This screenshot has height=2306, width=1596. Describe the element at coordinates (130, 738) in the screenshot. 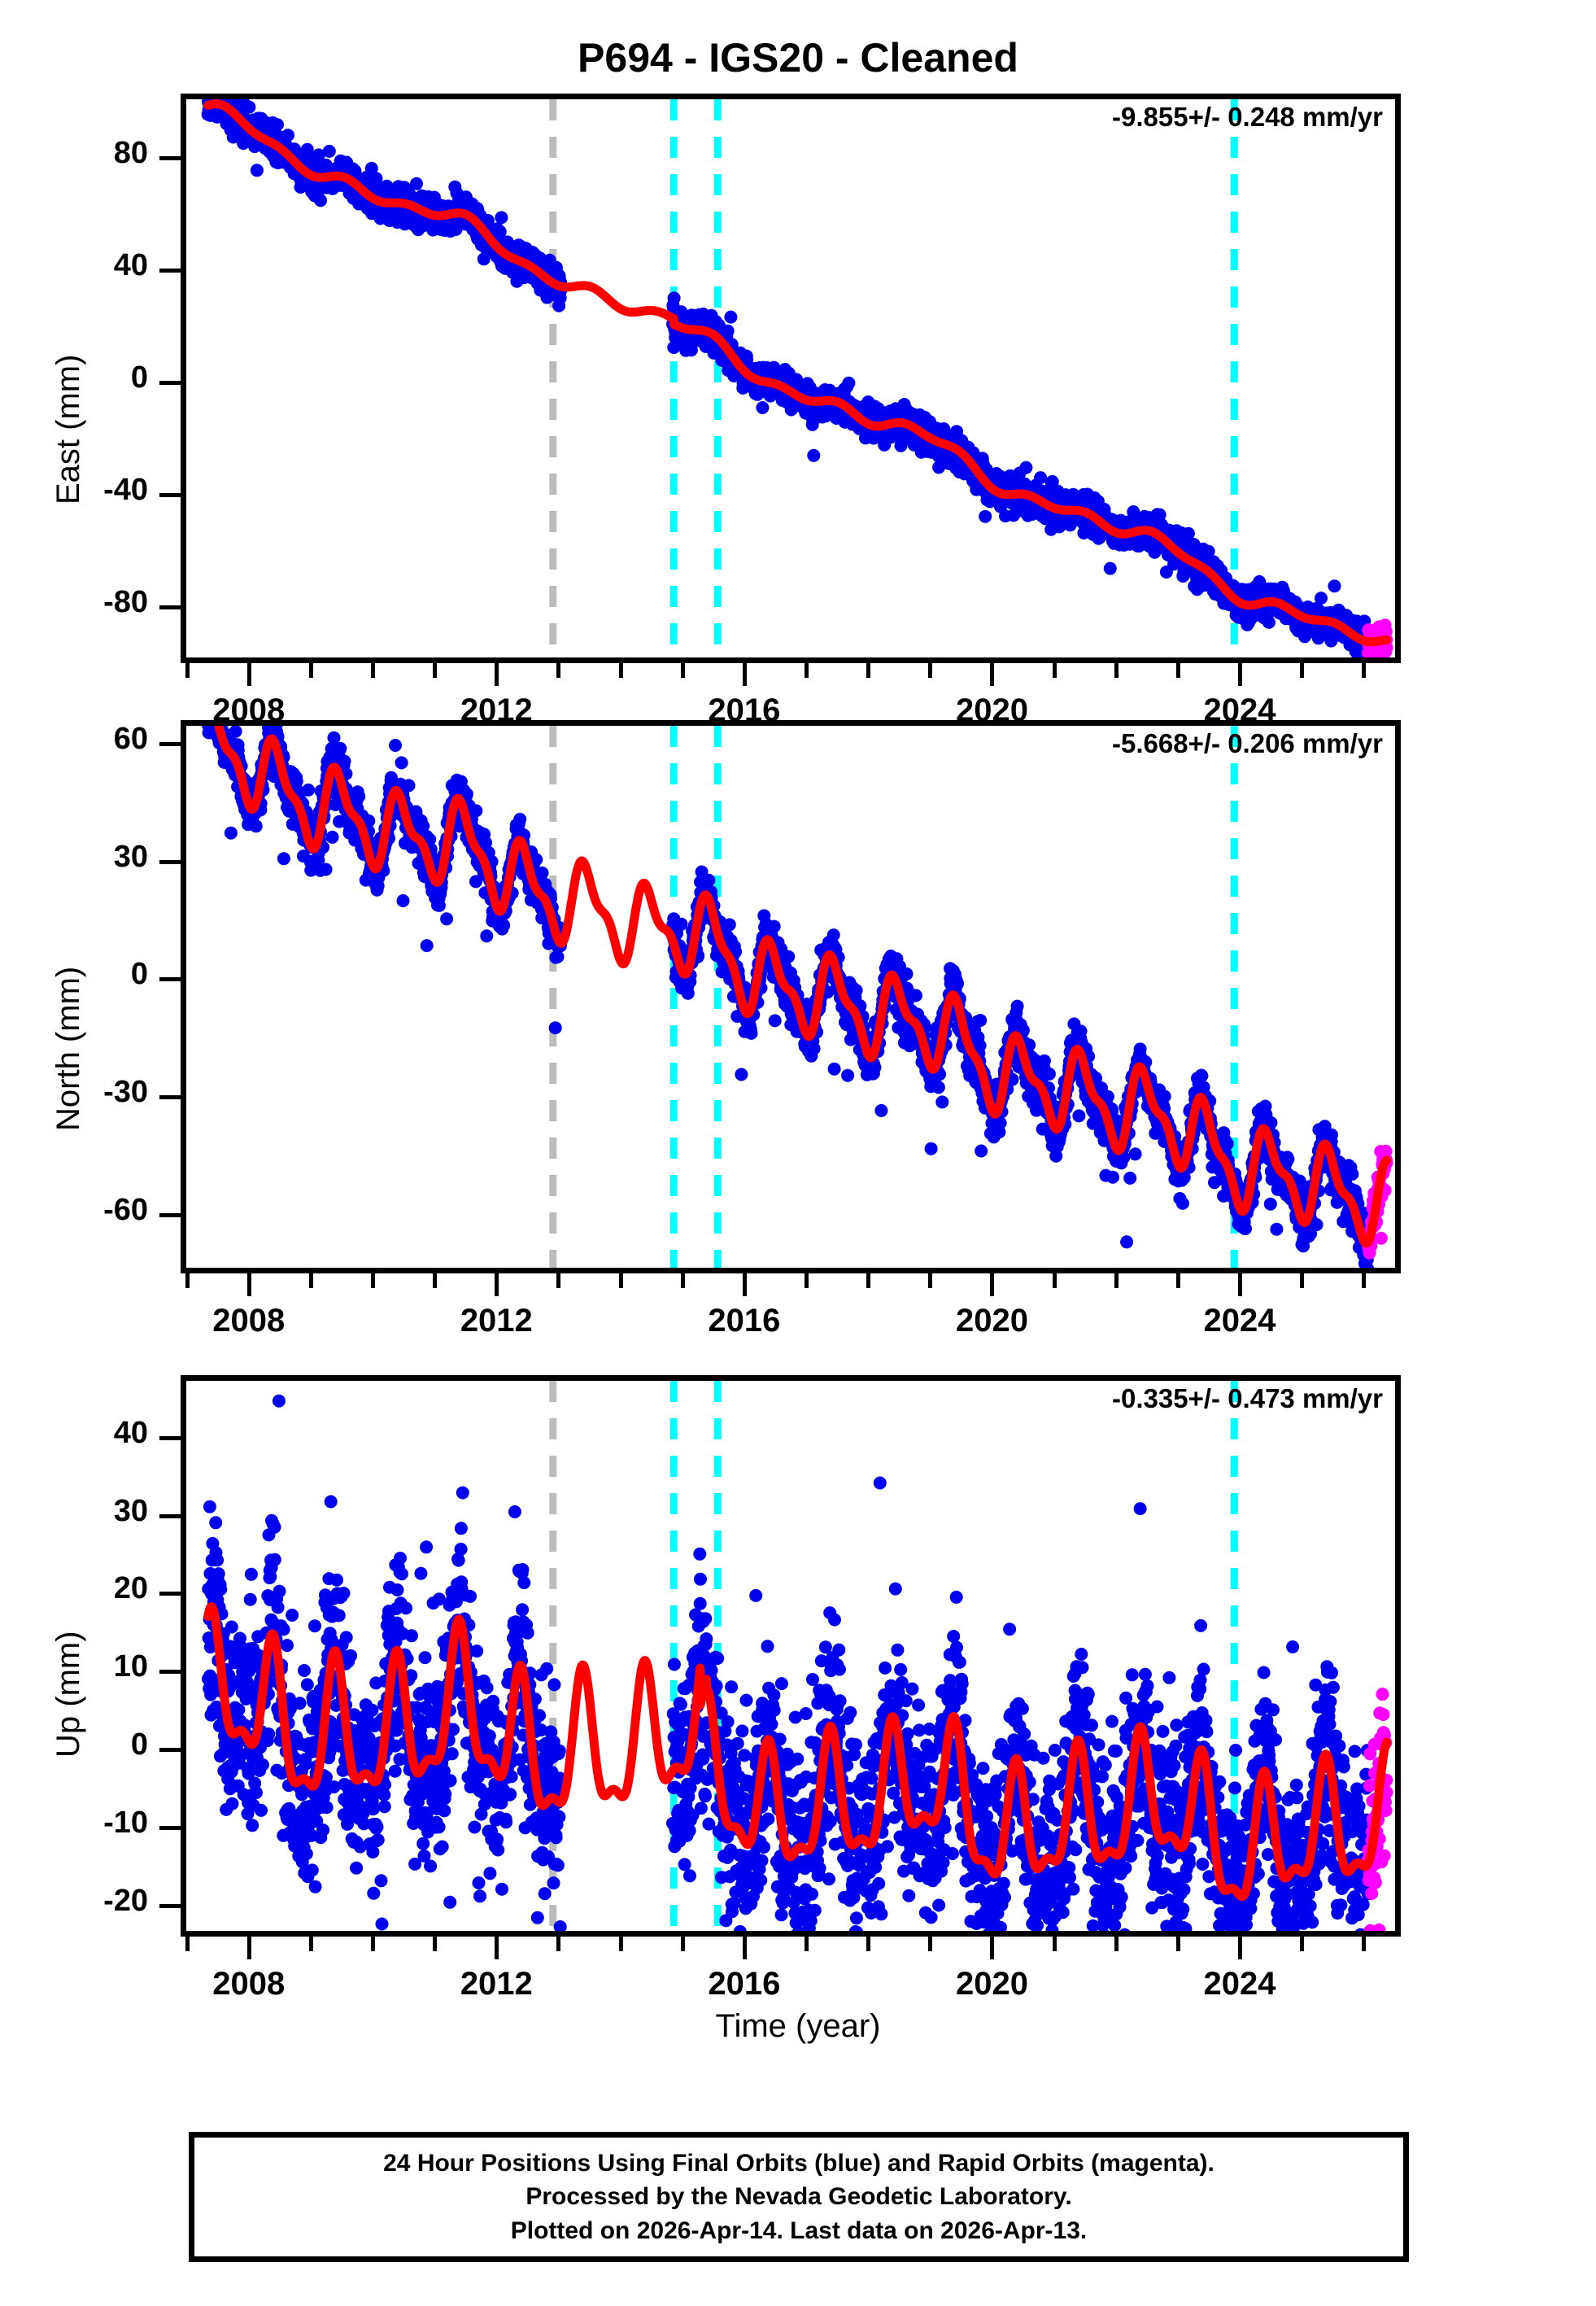

I see `ytick-label-north-0: 60` at that location.